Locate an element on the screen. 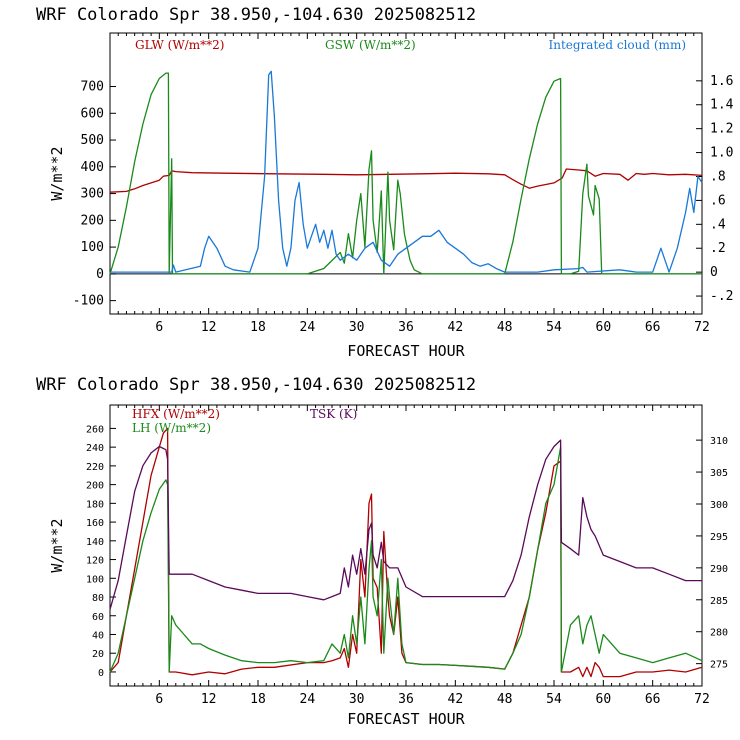 The width and height of the screenshot is (740, 740). y-tick-label: 40 is located at coordinates (98, 635).